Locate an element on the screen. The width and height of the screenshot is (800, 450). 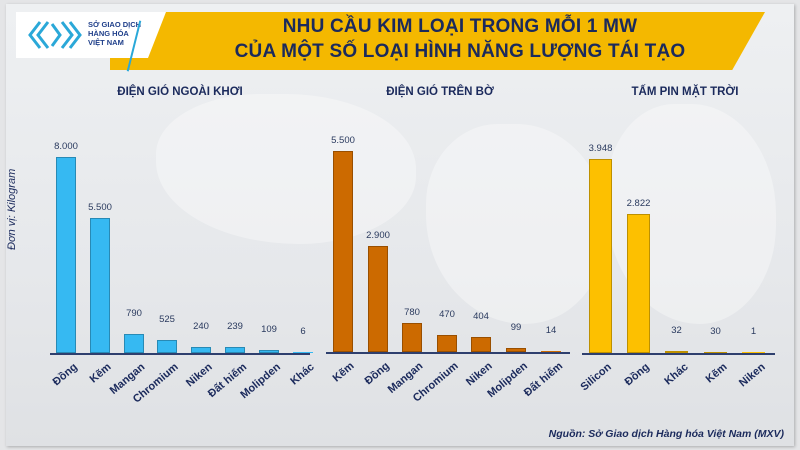
logo-text-line: SỞ GIAO DỊCH is located at coordinates (115, 24).